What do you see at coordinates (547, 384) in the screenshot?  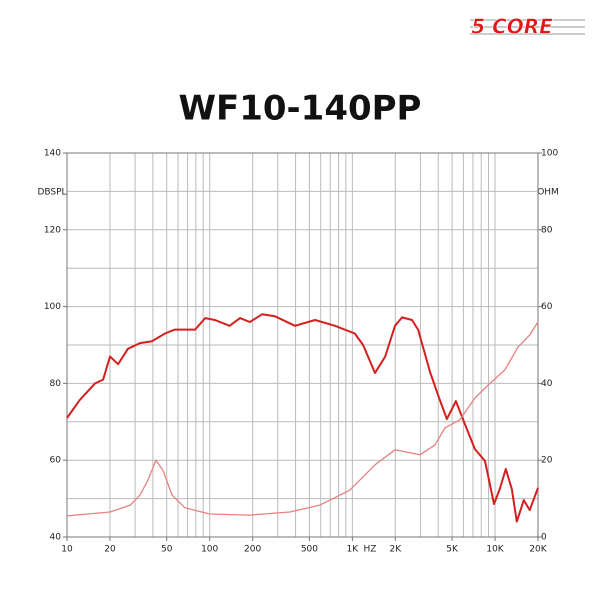 I see `y2-tick-label: 40` at bounding box center [547, 384].